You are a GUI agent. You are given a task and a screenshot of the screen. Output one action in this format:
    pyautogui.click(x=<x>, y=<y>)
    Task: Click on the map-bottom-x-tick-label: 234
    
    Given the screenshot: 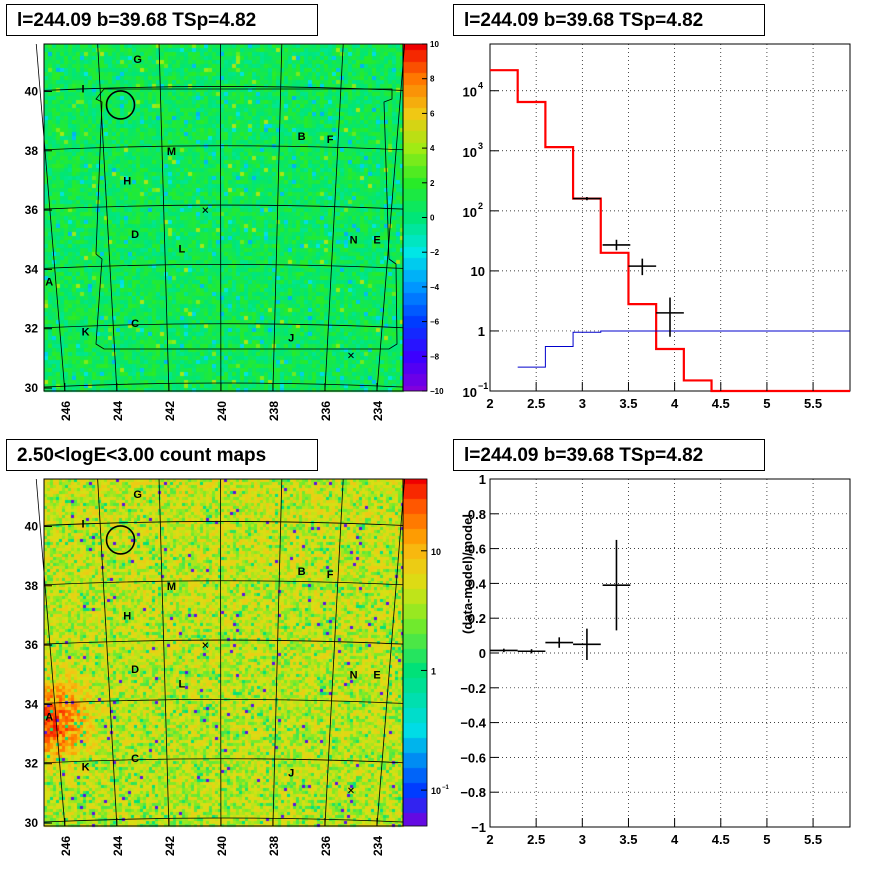 What is the action you would take?
    pyautogui.click(x=378, y=846)
    